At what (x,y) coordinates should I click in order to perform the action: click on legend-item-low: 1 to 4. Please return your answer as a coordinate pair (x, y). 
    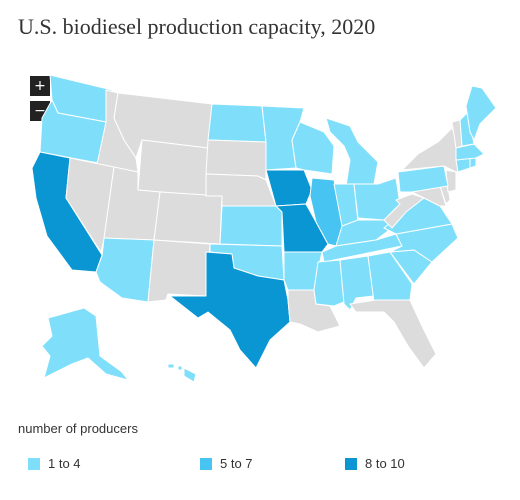
    Looking at the image, I should click on (54, 463).